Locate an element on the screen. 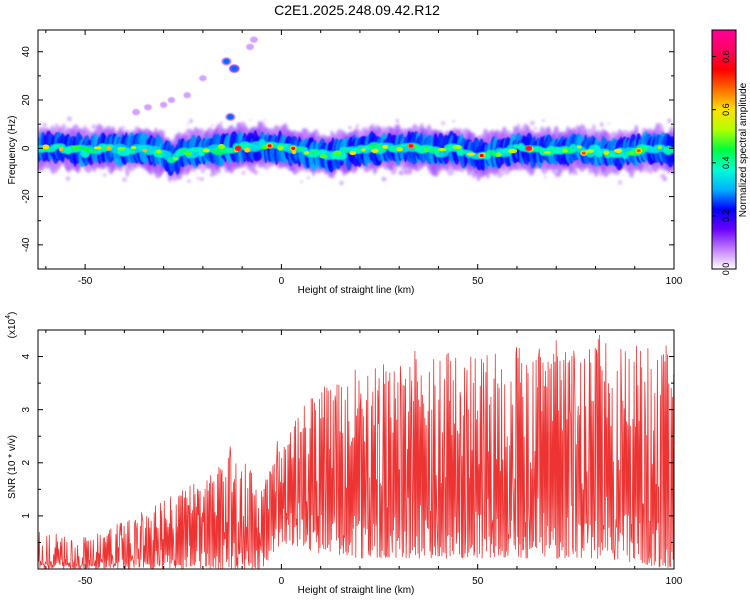  snr-y-scale-factor: (x104) is located at coordinates (11, 325).